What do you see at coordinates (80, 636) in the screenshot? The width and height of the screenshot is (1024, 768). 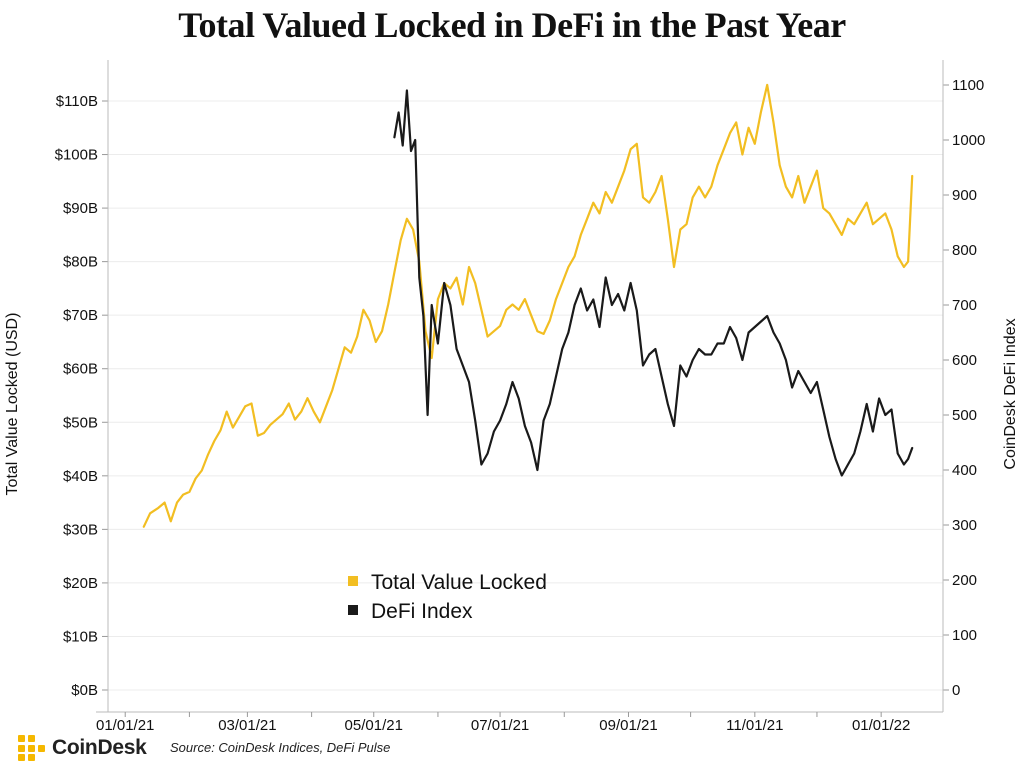 I see `y-tick-label: $10B` at bounding box center [80, 636].